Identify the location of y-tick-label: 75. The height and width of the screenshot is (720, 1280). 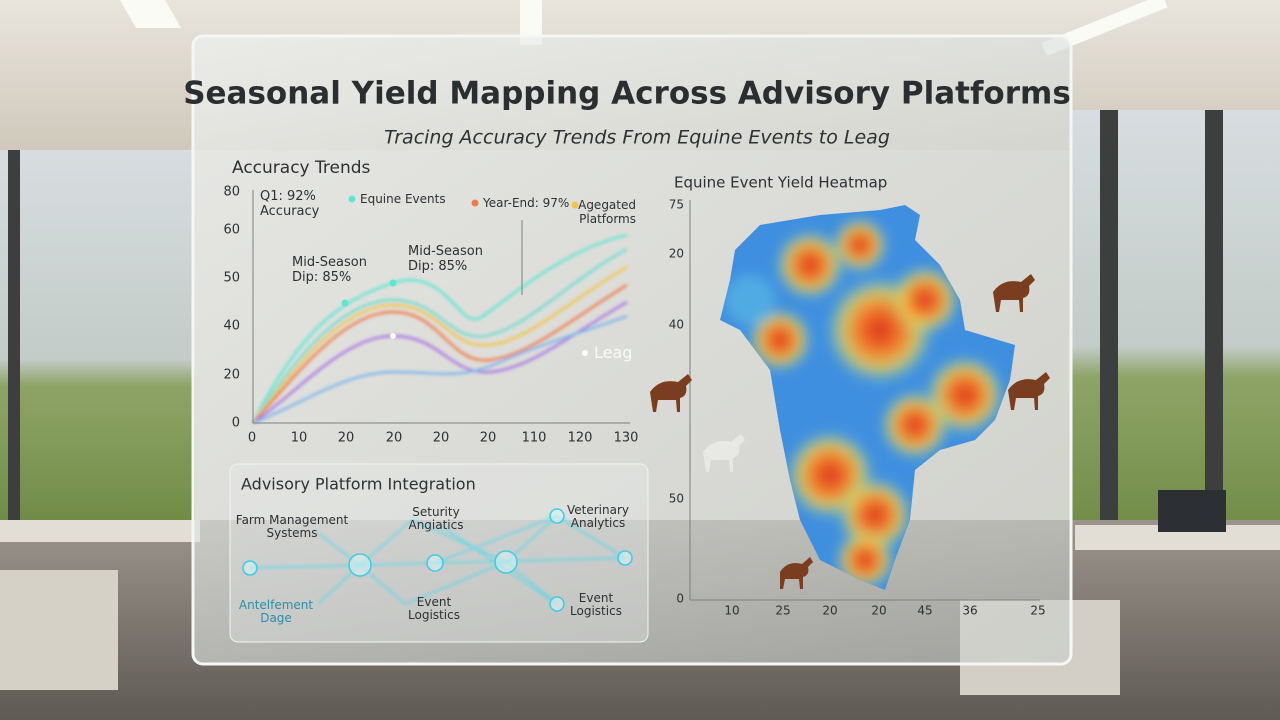
(676, 205).